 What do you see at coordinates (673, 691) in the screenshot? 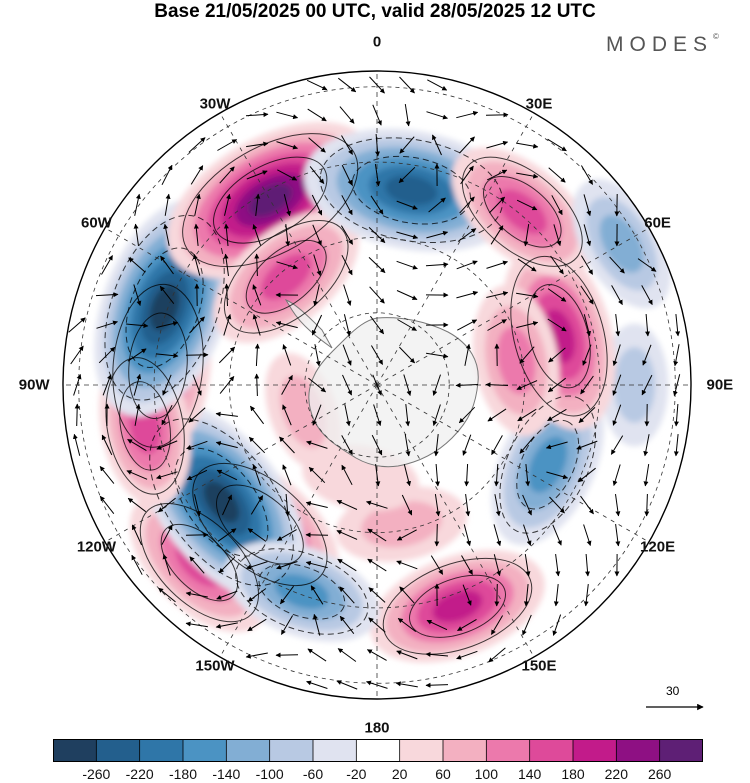
I see `reference-vector-label: 30` at bounding box center [673, 691].